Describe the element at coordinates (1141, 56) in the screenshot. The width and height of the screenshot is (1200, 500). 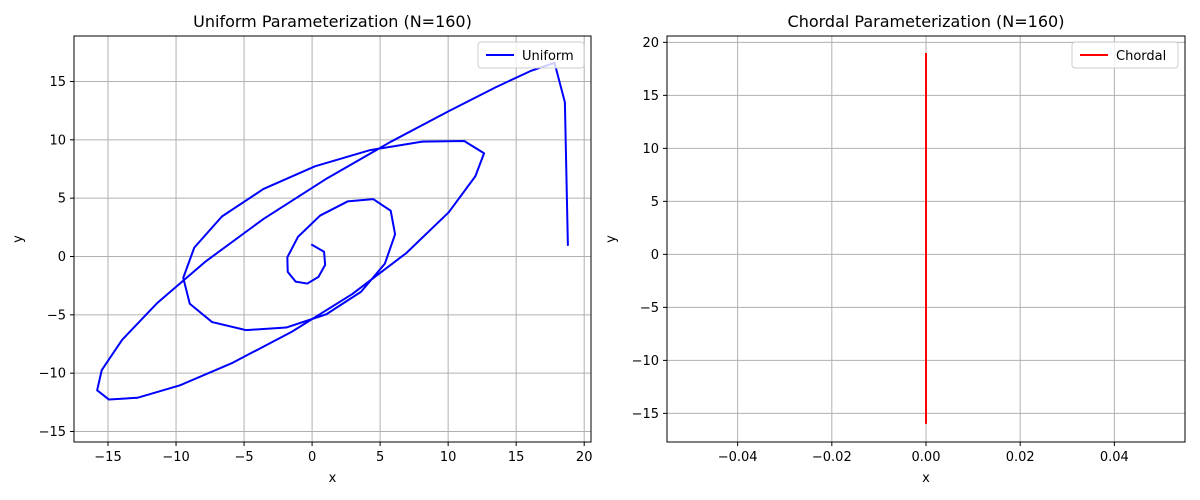
I see `legend-label-chordal: Chordal` at that location.